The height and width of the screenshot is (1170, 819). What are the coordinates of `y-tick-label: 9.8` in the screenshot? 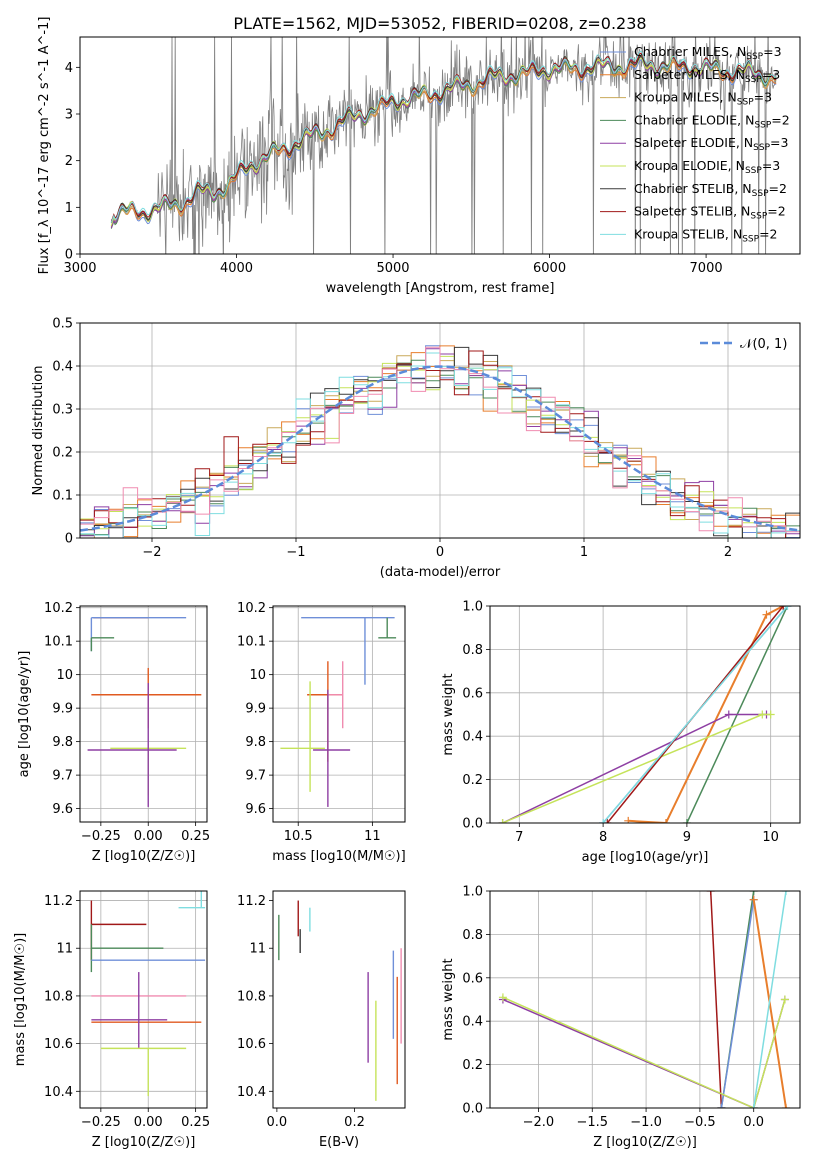 It's located at (255, 742).